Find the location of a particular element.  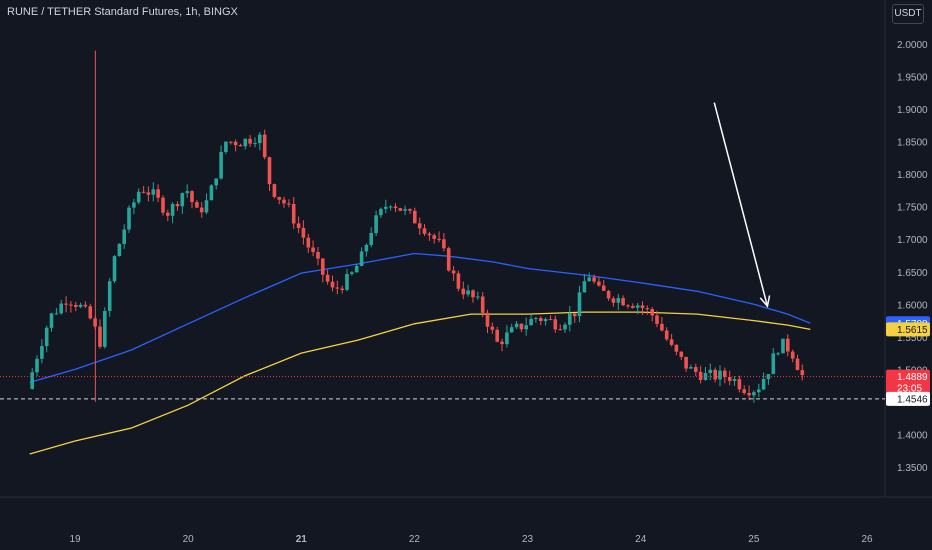

y-tick-label: 1.6000 is located at coordinates (912, 305).